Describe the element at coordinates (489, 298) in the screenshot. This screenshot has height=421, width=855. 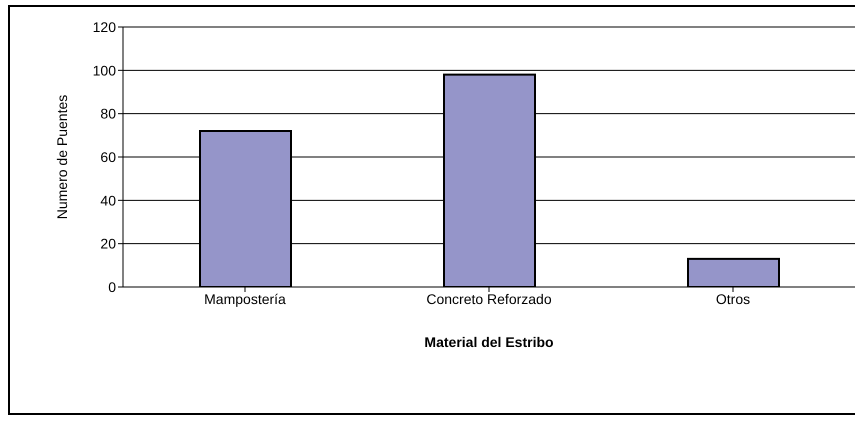
I see `x-tick-label: Concreto Reforzado` at that location.